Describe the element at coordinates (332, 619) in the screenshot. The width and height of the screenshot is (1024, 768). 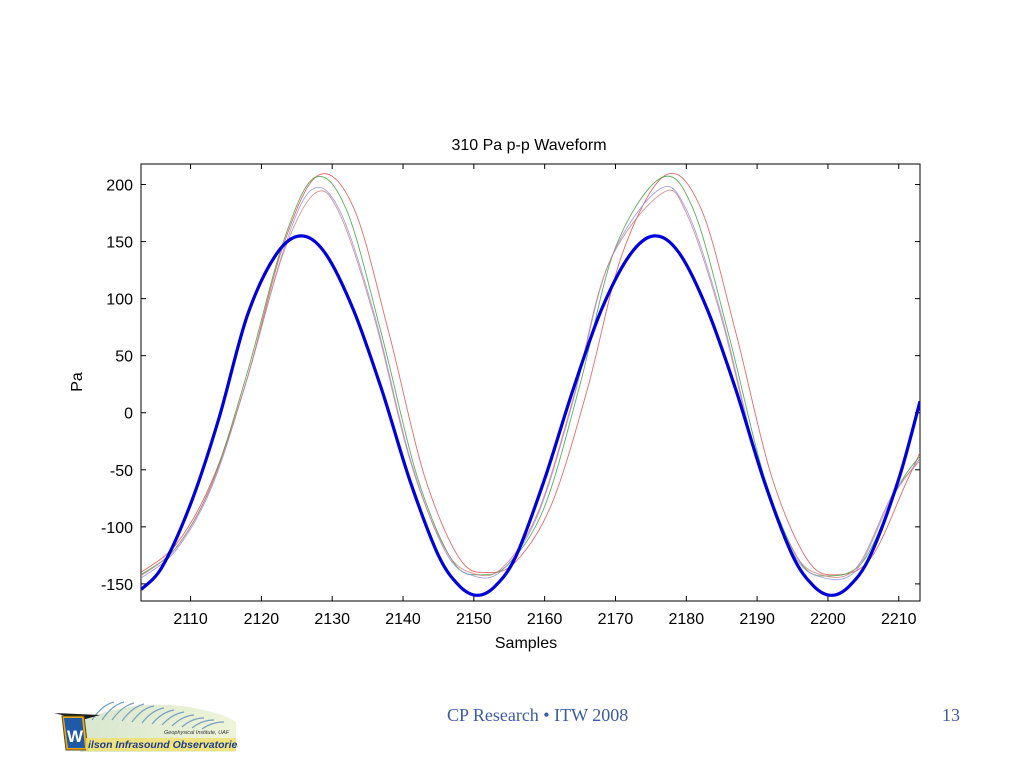
I see `x-tick-label: 2130` at that location.